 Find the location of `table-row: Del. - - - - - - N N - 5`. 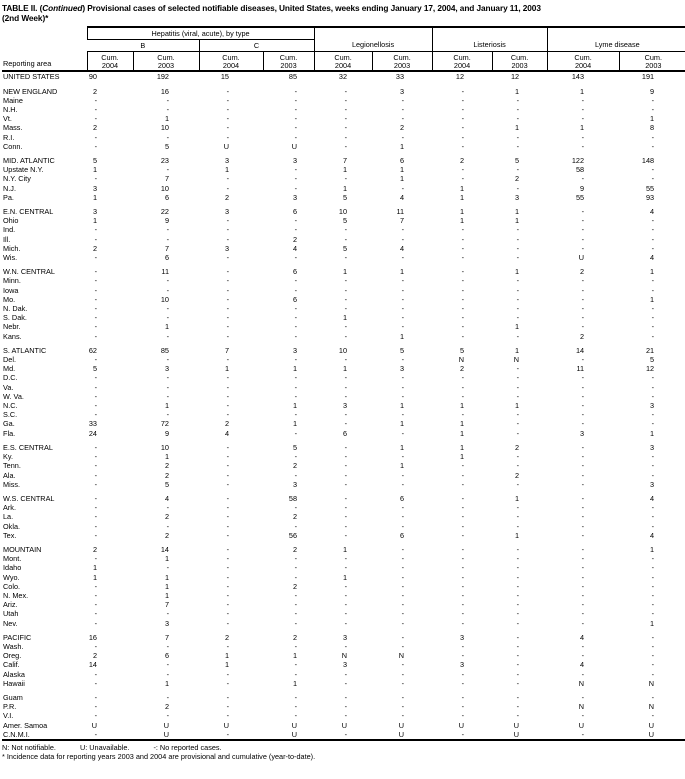

table-row: Del. - - - - - - N N - 5 is located at coordinates (343, 359).